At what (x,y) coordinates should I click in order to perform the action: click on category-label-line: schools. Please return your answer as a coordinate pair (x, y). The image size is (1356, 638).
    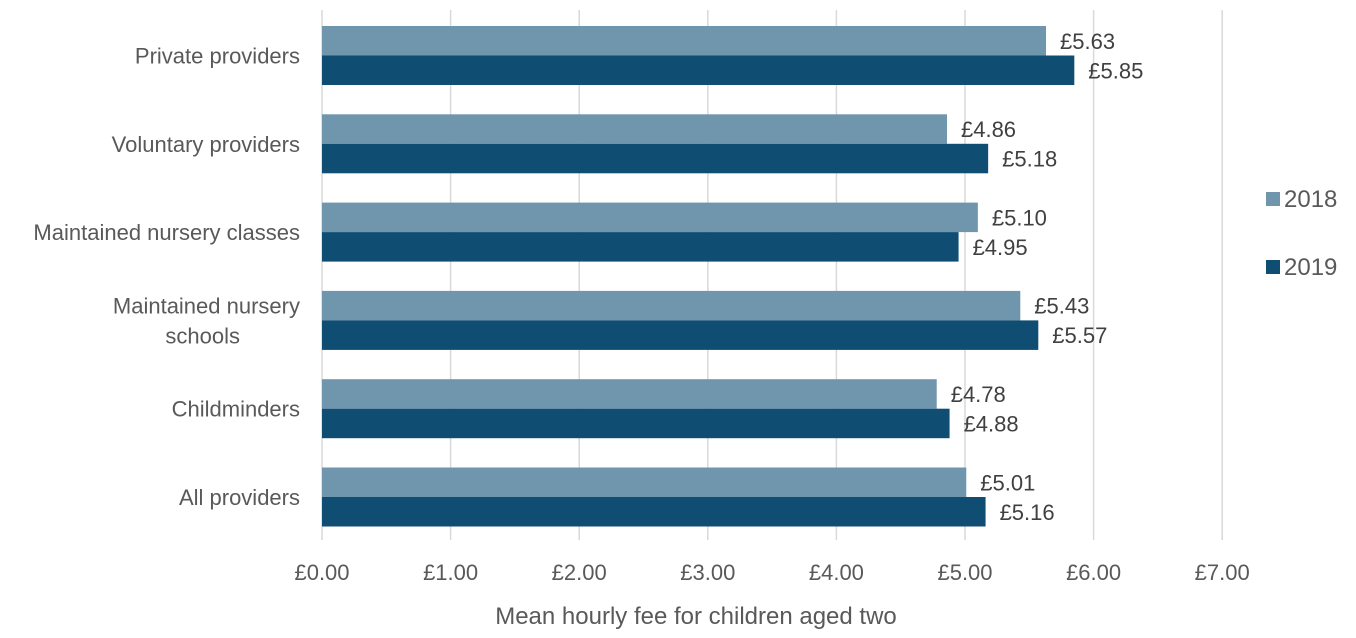
    Looking at the image, I should click on (202, 335).